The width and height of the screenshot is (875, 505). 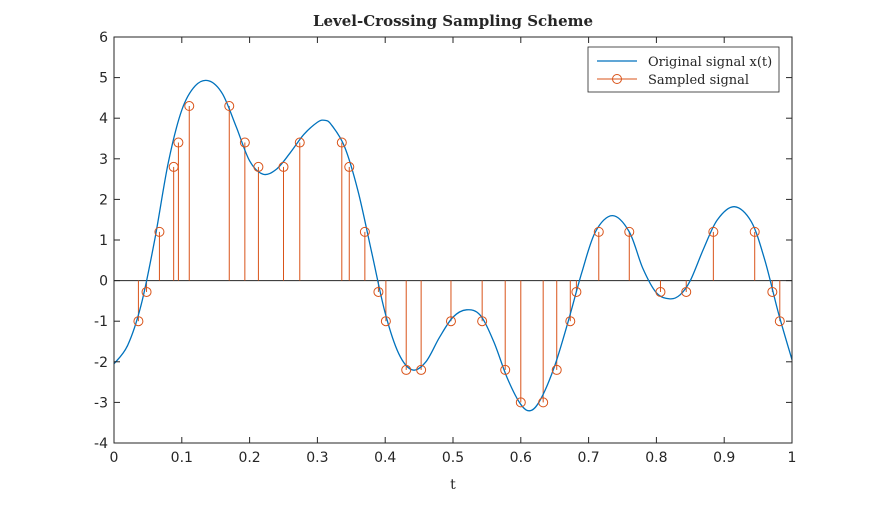 What do you see at coordinates (101, 322) in the screenshot?
I see `y-tick-label: -1` at bounding box center [101, 322].